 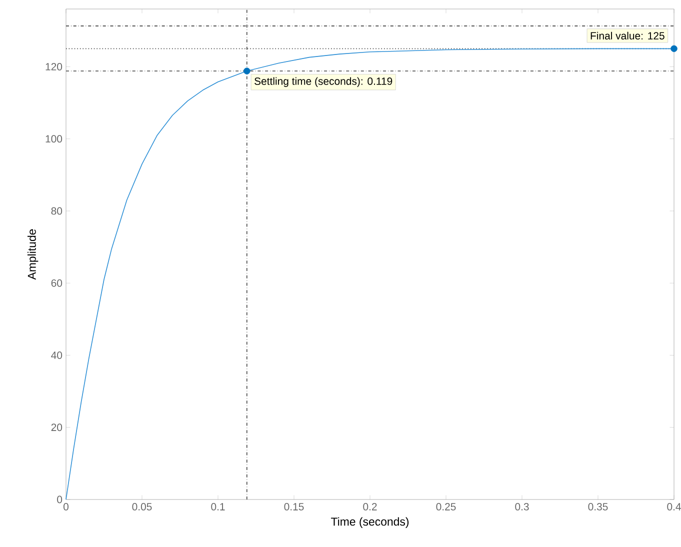 I want to click on x-tick-label: 0.1, so click(x=218, y=506).